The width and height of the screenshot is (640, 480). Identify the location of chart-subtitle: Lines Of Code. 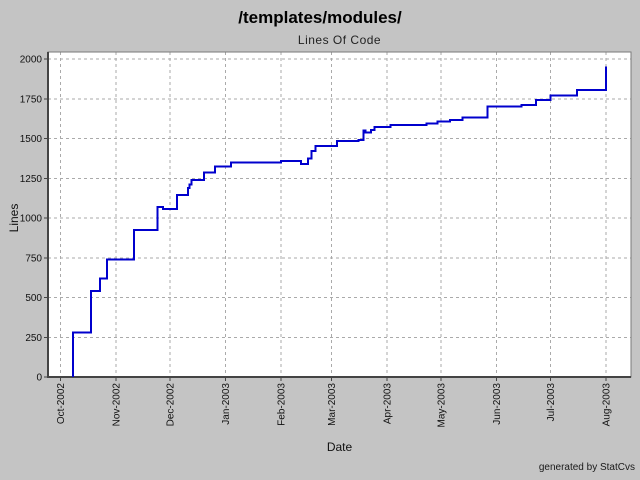
(339, 40).